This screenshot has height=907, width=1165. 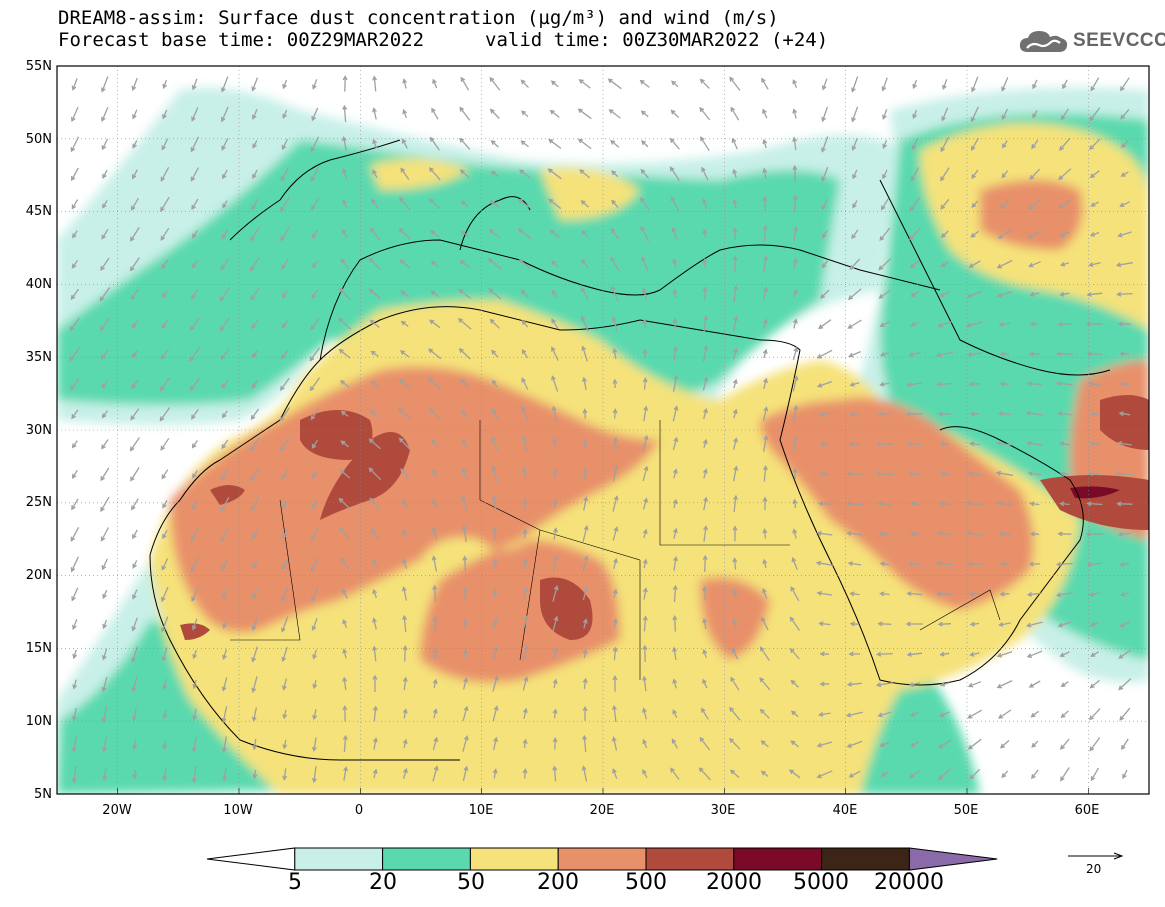 I want to click on lat-label: 30N, so click(x=39, y=430).